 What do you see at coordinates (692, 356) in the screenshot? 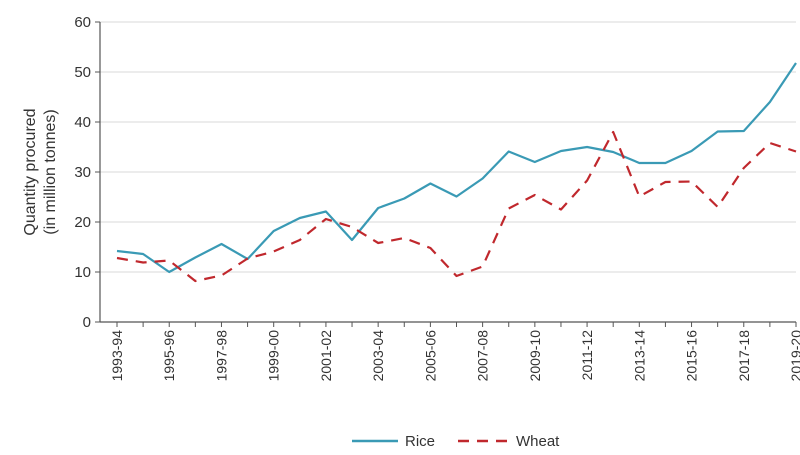
I see `x-tick-label-2015-16: 2015-16` at bounding box center [692, 356].